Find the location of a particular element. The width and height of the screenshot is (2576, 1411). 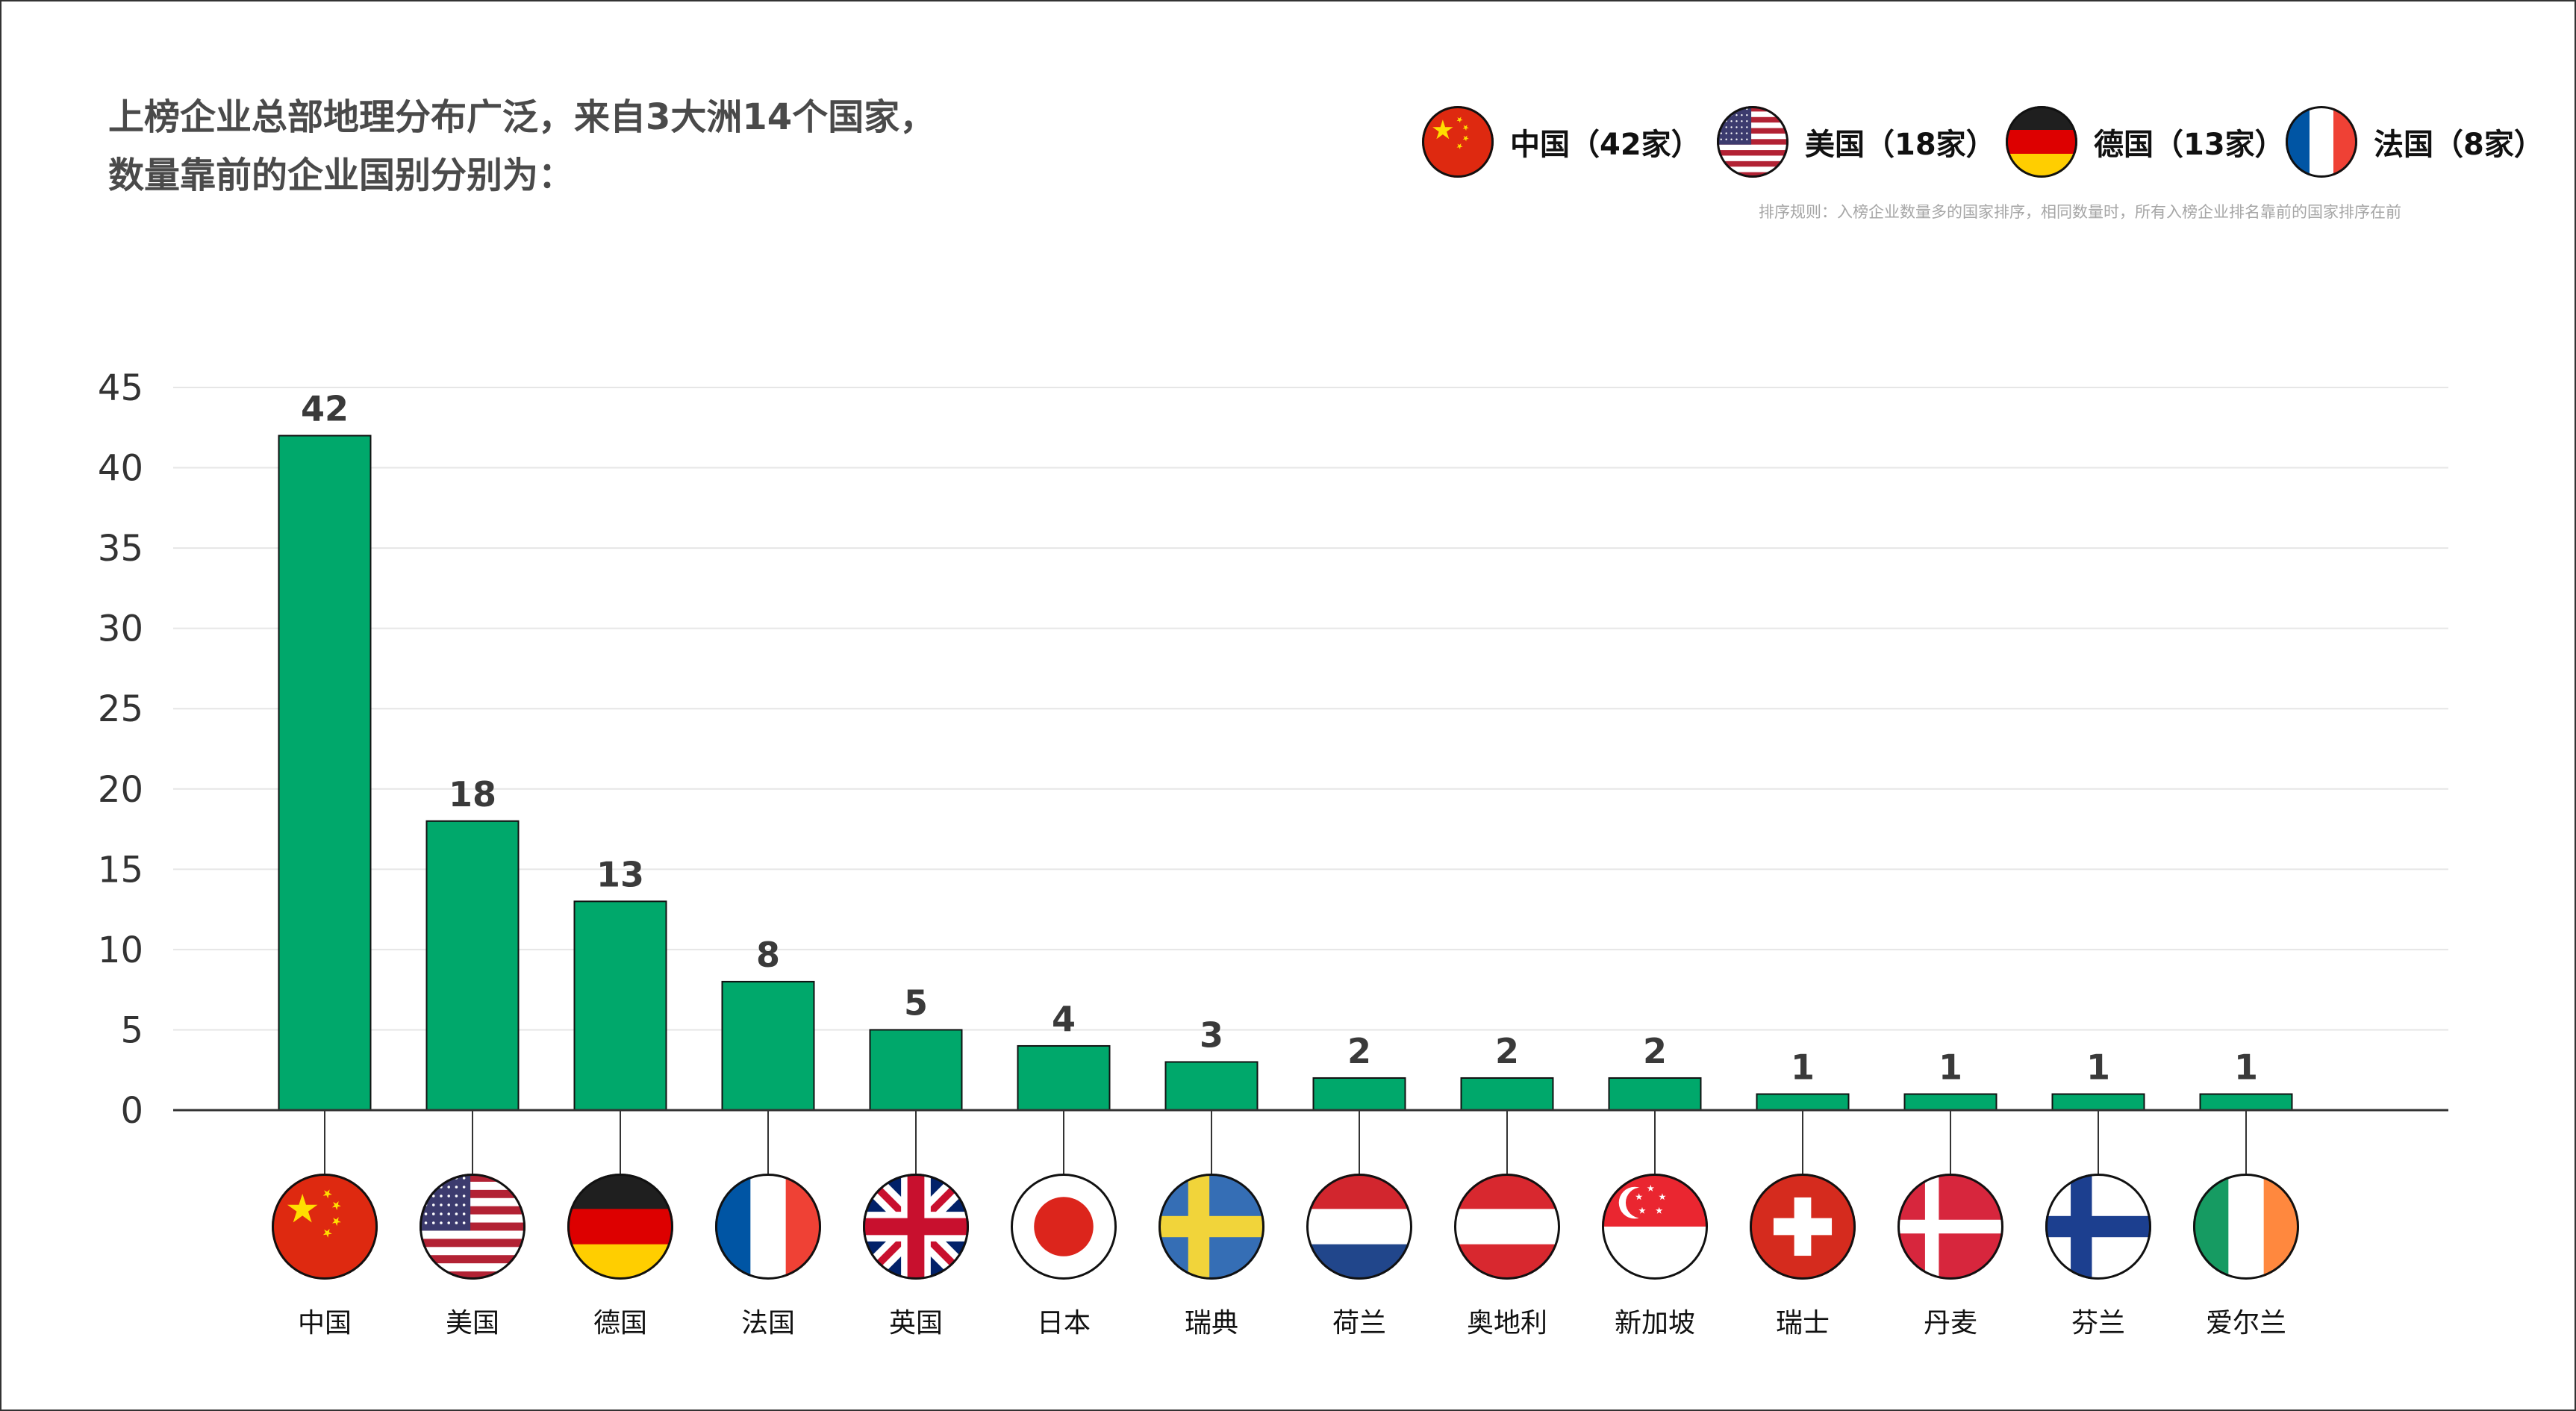

x-category-label: 奥地利 is located at coordinates (1507, 1323).